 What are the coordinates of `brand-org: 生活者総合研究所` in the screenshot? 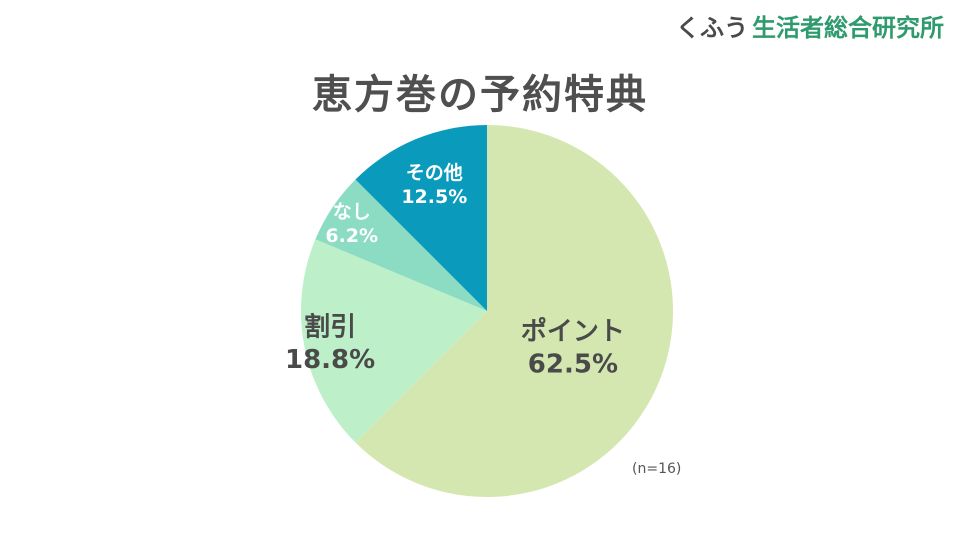 It's located at (848, 28).